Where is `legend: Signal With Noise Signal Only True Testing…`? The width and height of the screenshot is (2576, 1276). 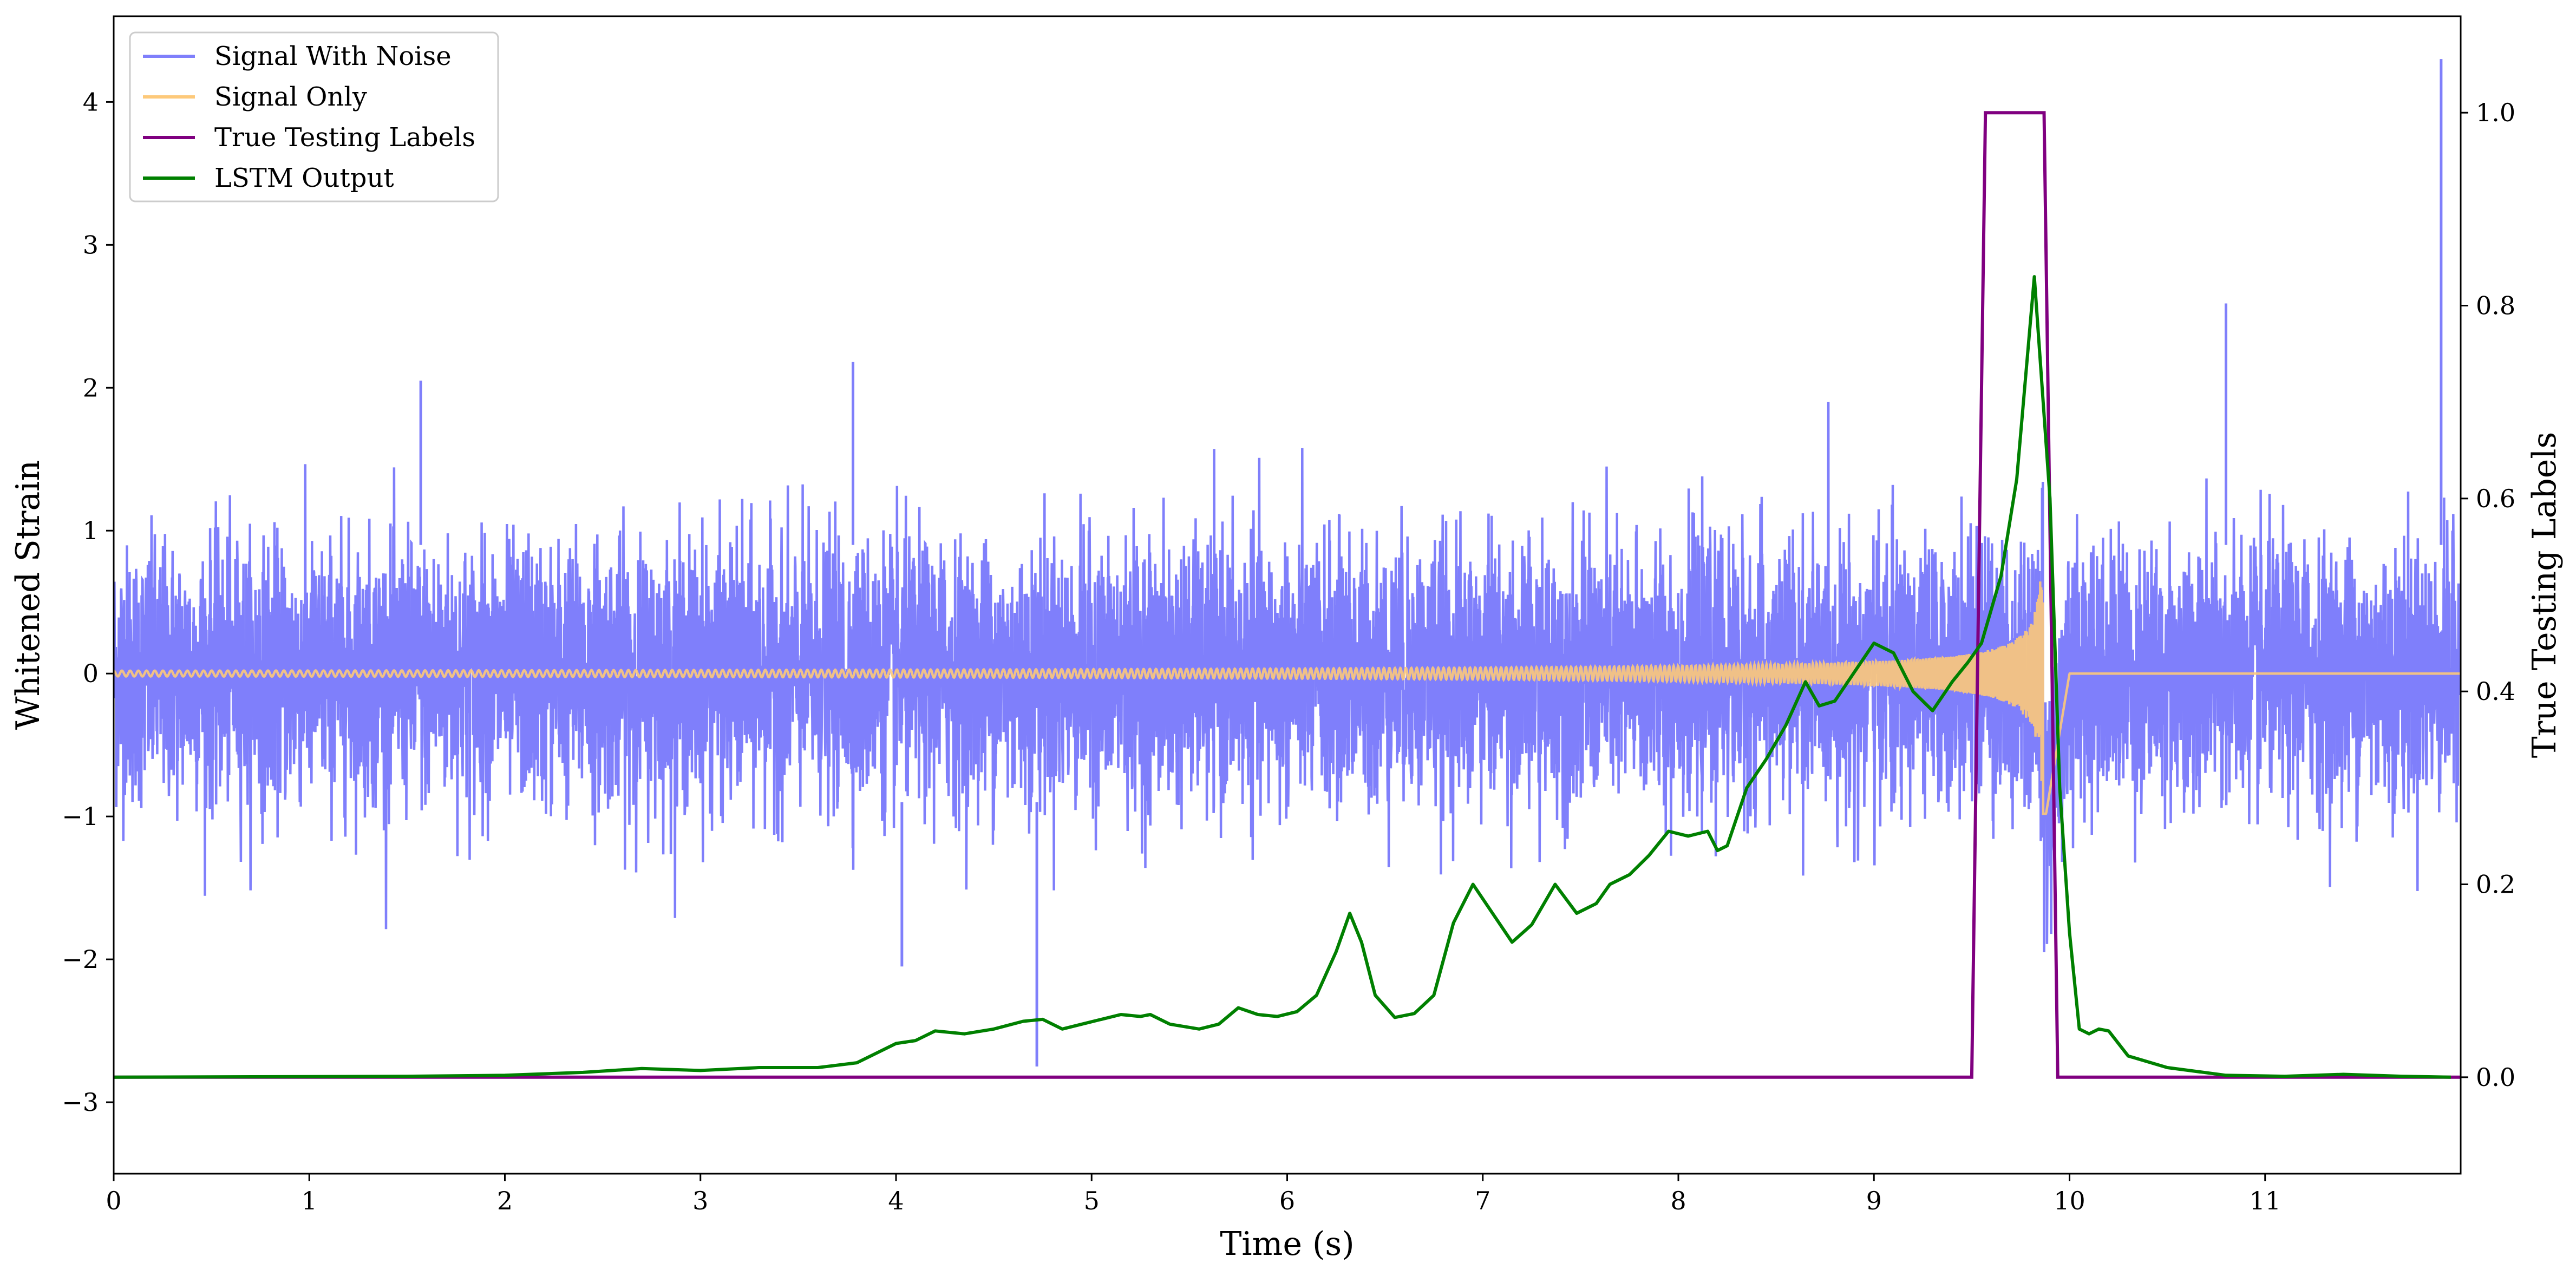
legend: Signal With Noise Signal Only True Testing… is located at coordinates (314, 116).